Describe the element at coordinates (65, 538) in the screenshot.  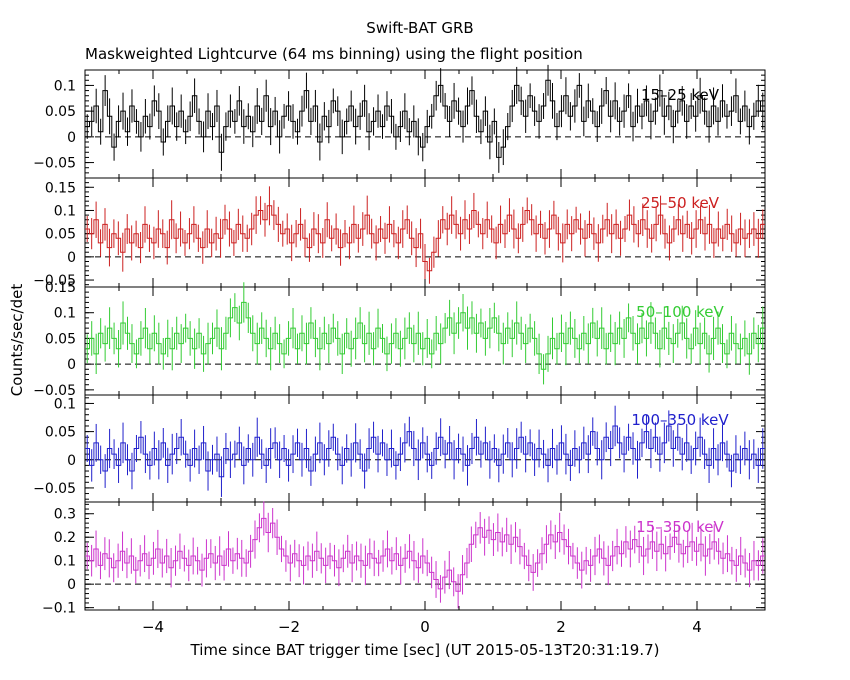
I see `y-tick-label: 0.2` at that location.